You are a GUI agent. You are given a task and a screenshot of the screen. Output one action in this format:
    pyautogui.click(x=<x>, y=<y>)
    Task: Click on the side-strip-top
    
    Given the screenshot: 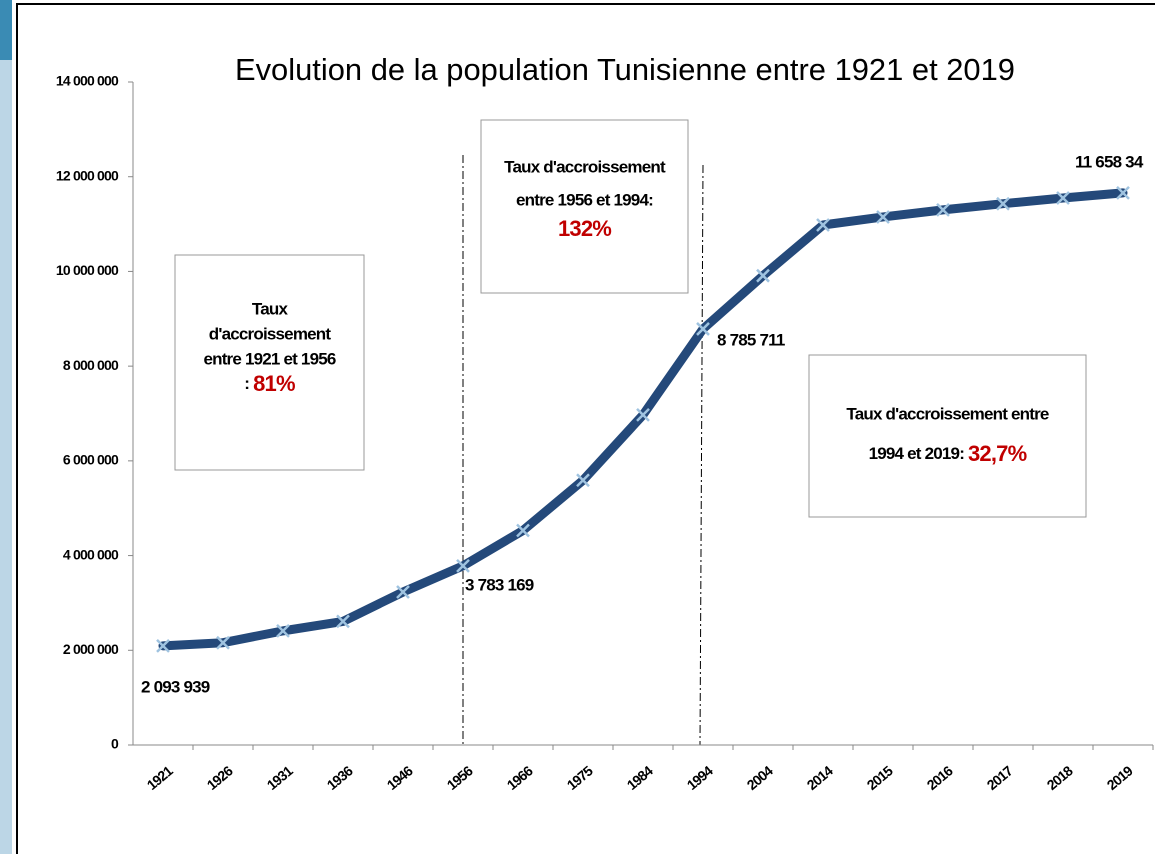 What is the action you would take?
    pyautogui.click(x=6, y=30)
    